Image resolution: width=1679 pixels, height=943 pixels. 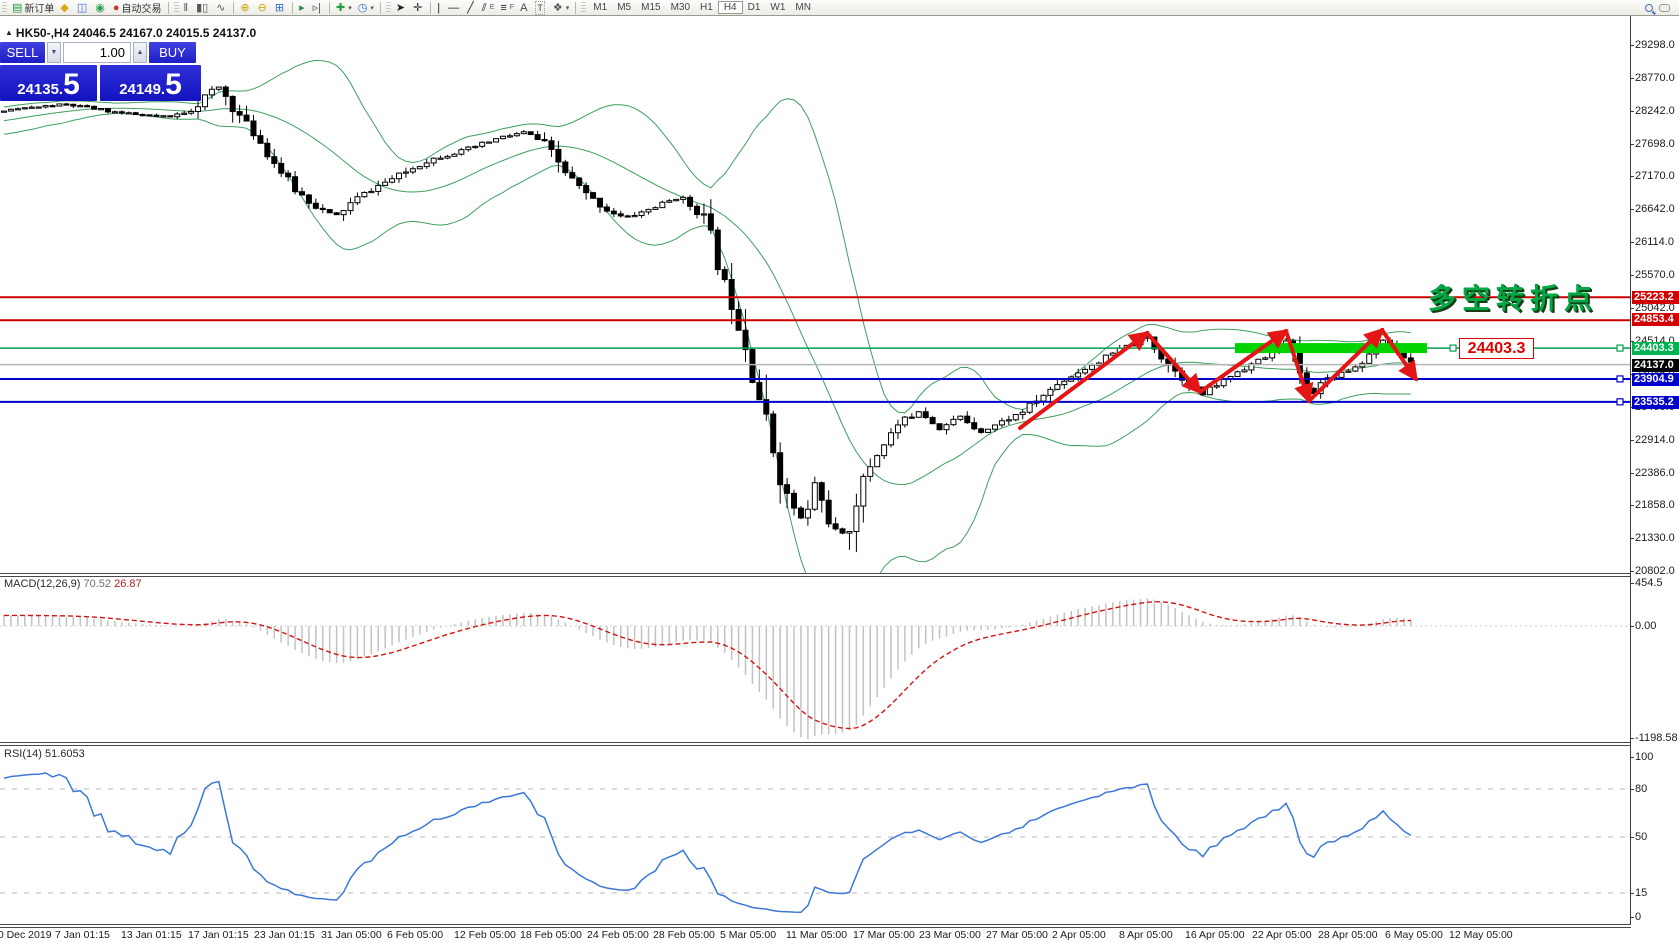 What do you see at coordinates (1017, 935) in the screenshot?
I see `time-label: 27 Mar 05:00` at bounding box center [1017, 935].